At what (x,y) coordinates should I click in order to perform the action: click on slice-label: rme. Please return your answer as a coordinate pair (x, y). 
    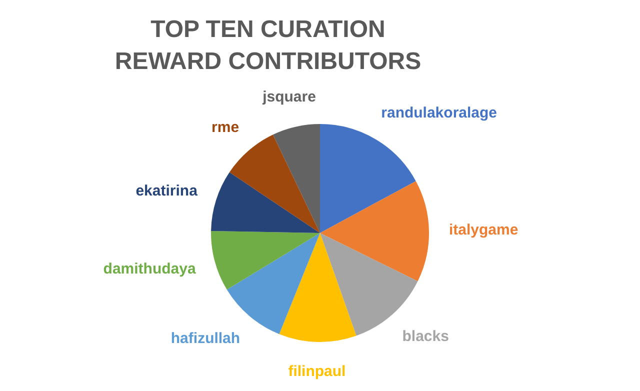
    Looking at the image, I should click on (226, 127).